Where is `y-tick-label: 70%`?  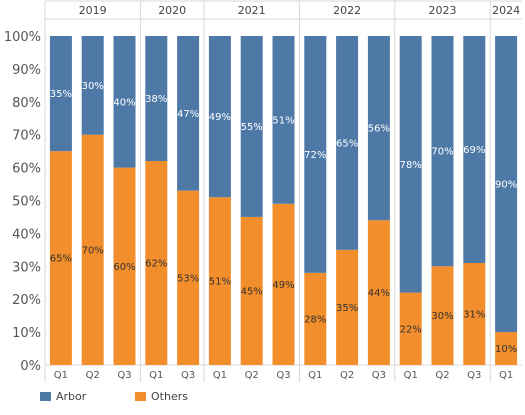
y-tick-label: 70% is located at coordinates (26, 136).